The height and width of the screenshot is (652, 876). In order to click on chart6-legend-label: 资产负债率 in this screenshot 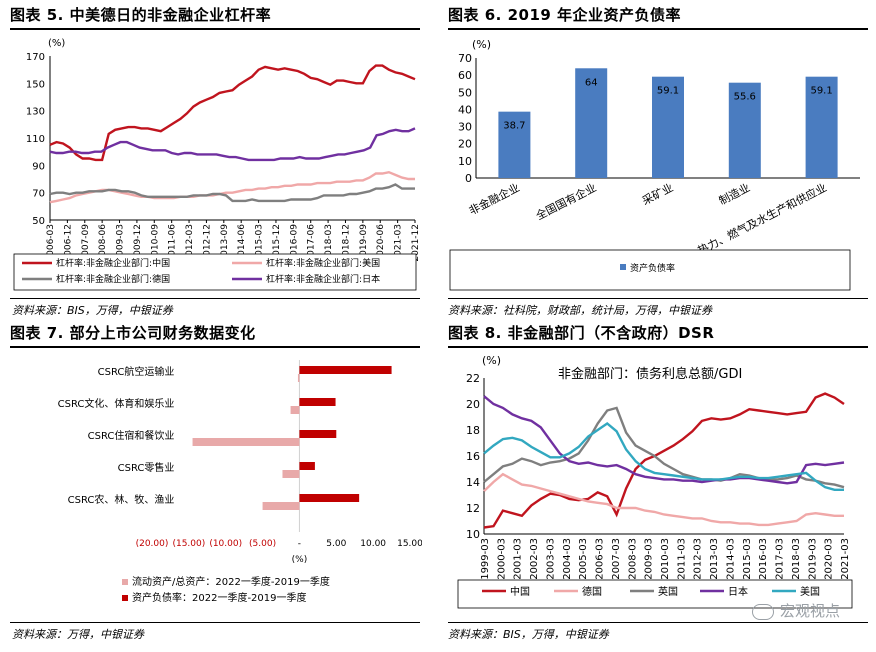, I will do `click(652, 268)`.